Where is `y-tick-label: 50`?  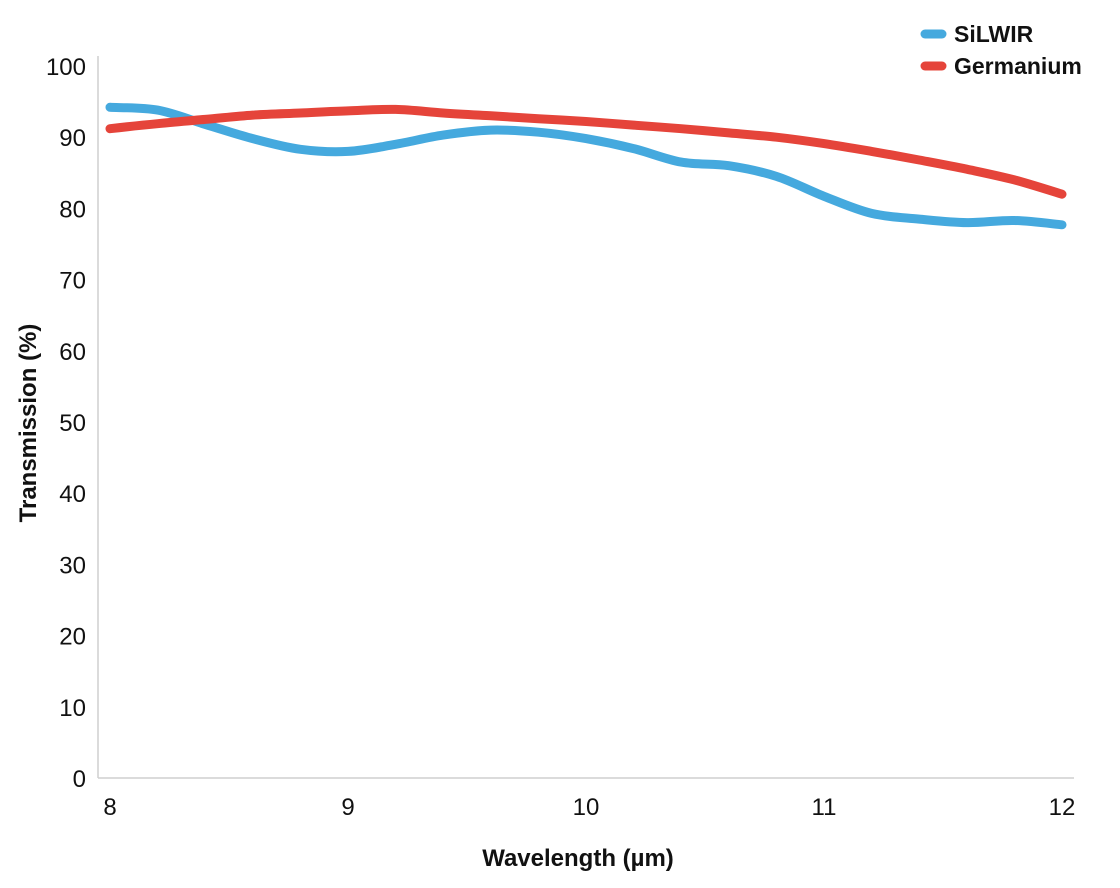
y-tick-label: 50 is located at coordinates (72, 423).